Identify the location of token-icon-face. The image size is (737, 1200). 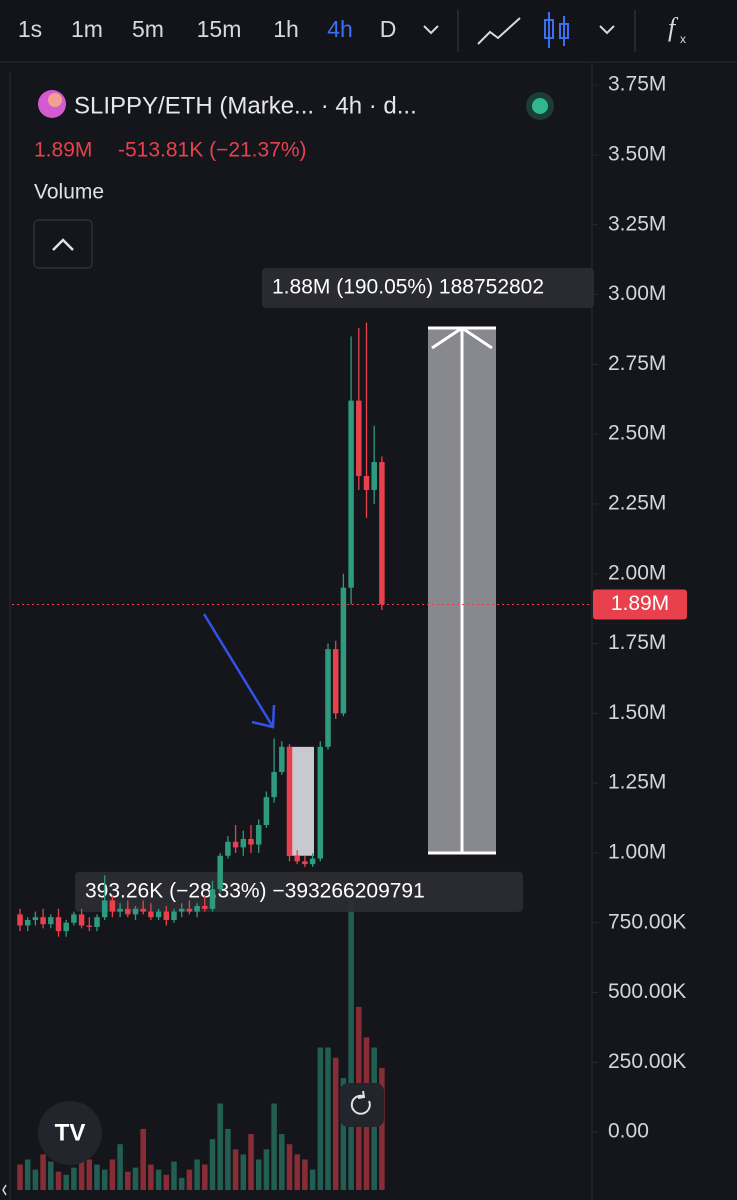
(55, 100).